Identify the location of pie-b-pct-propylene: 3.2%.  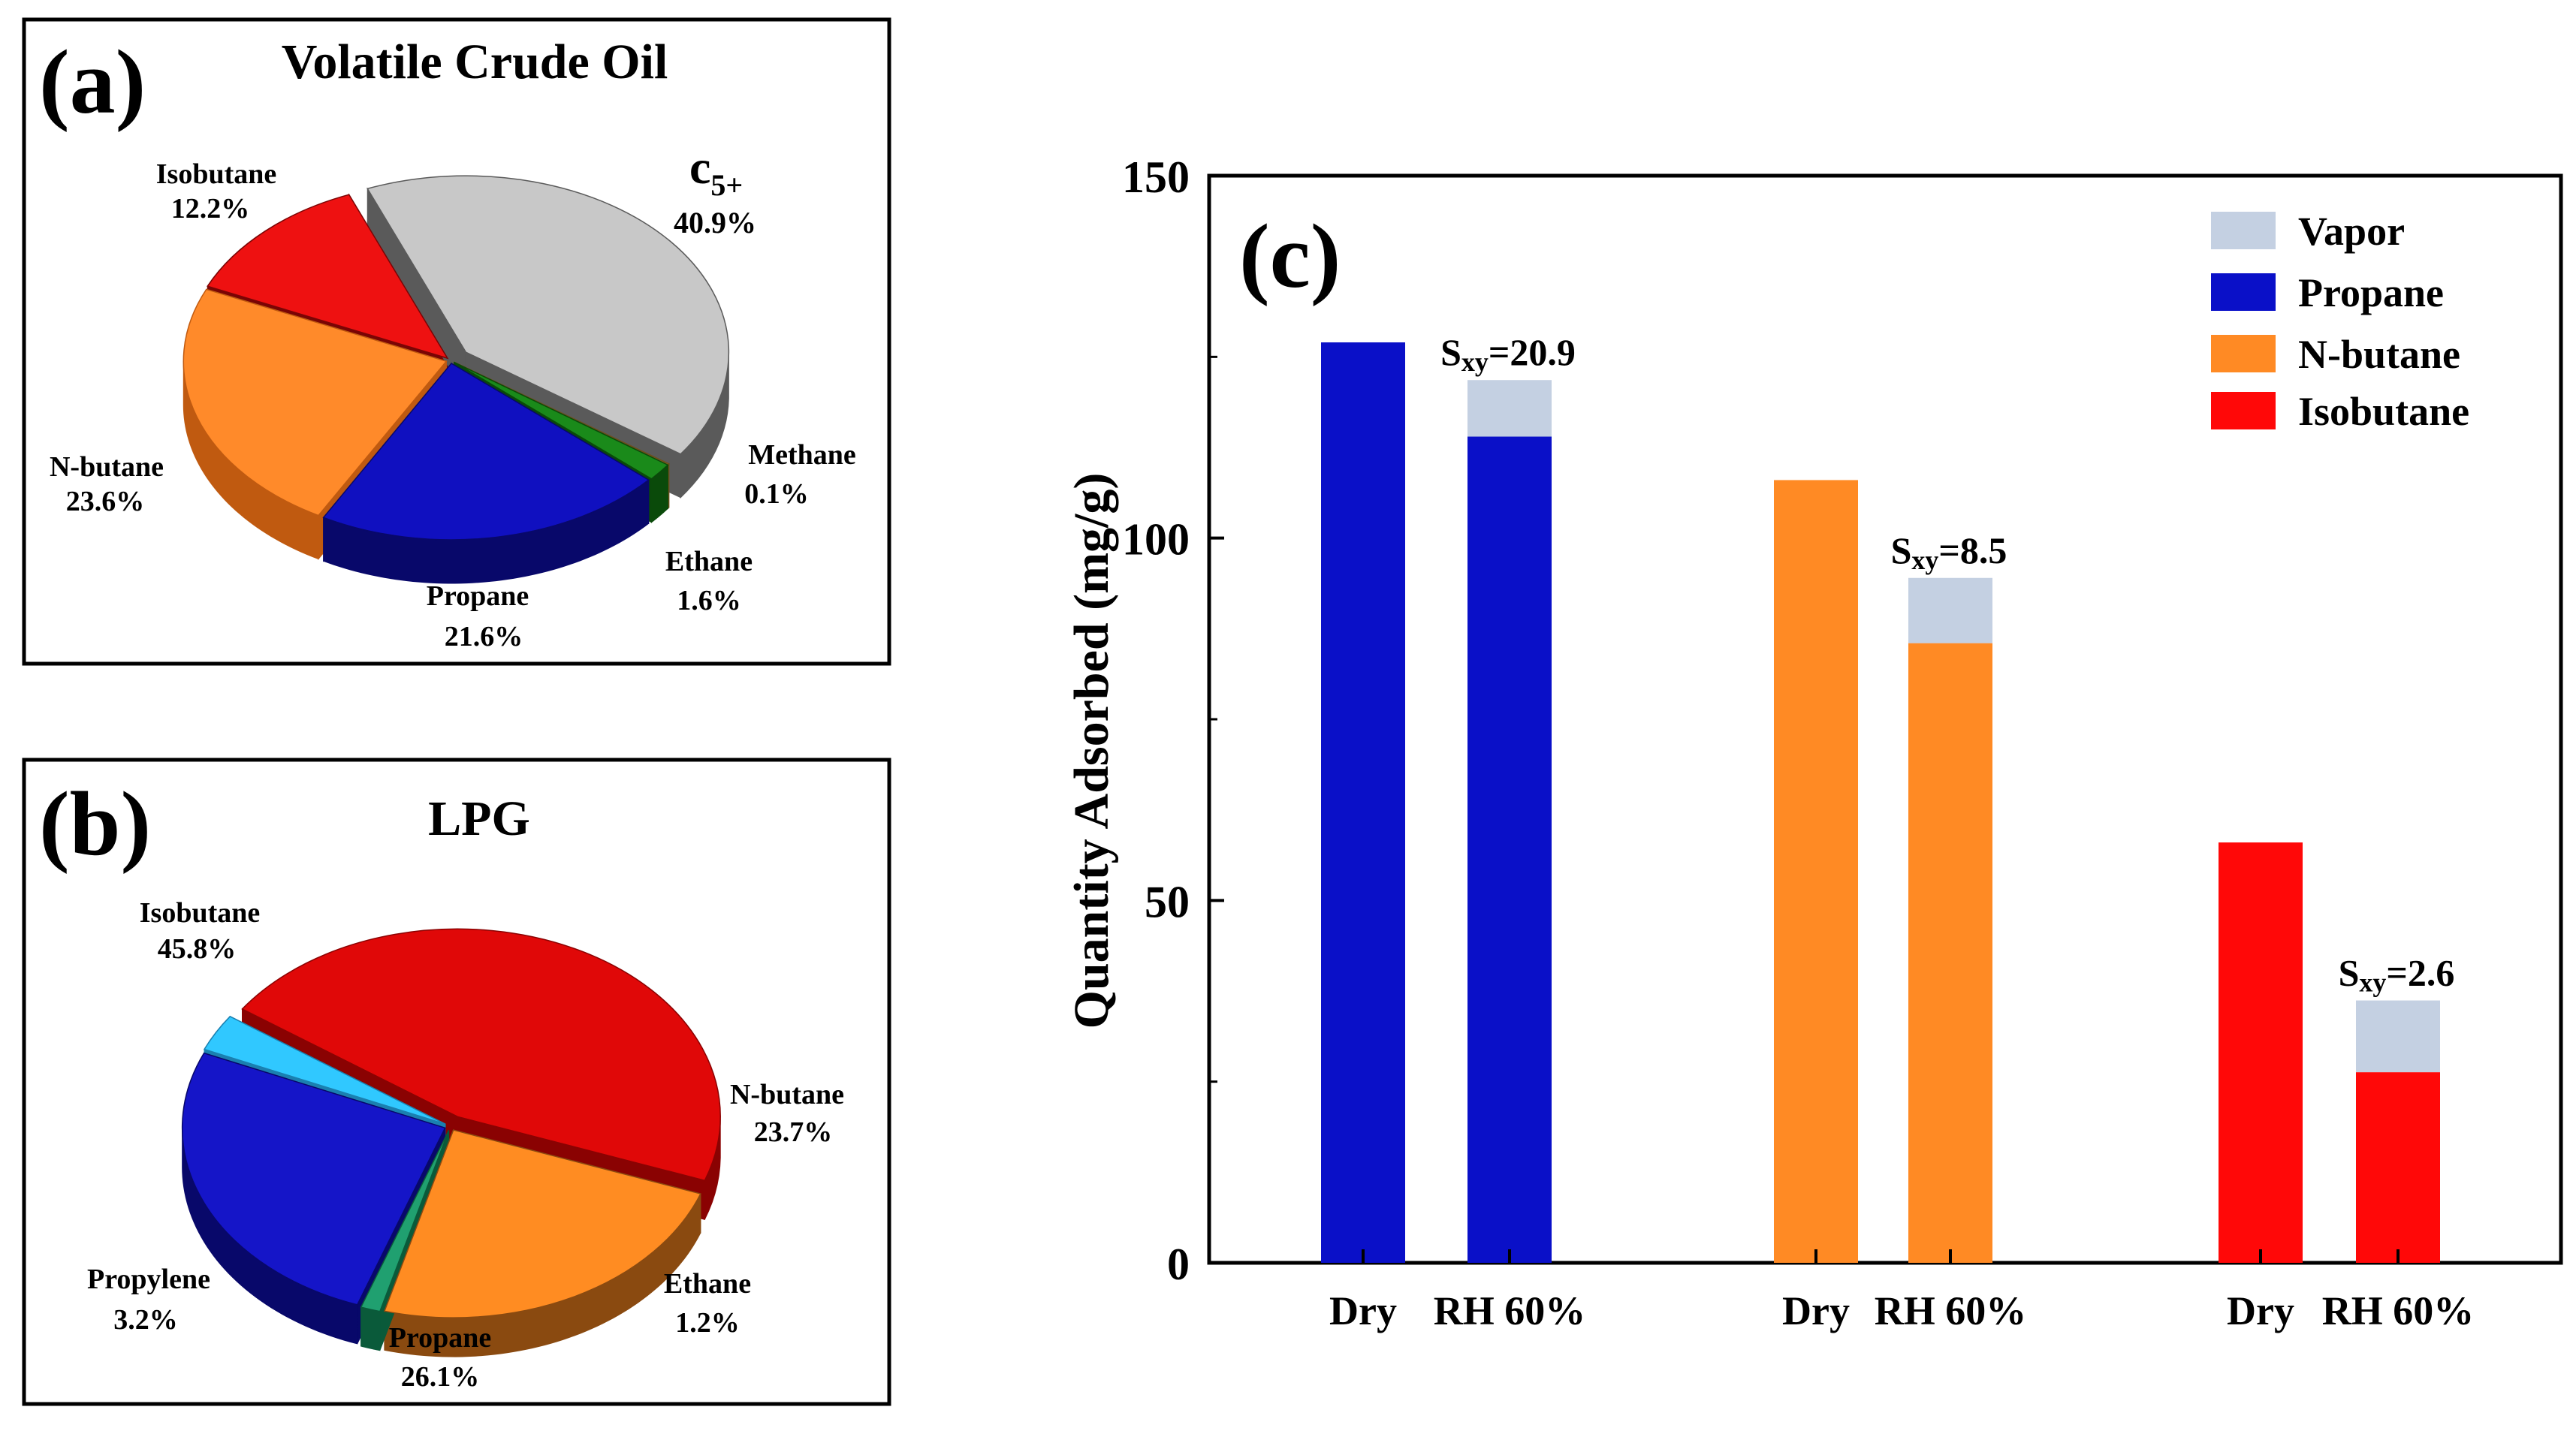
(145, 1320).